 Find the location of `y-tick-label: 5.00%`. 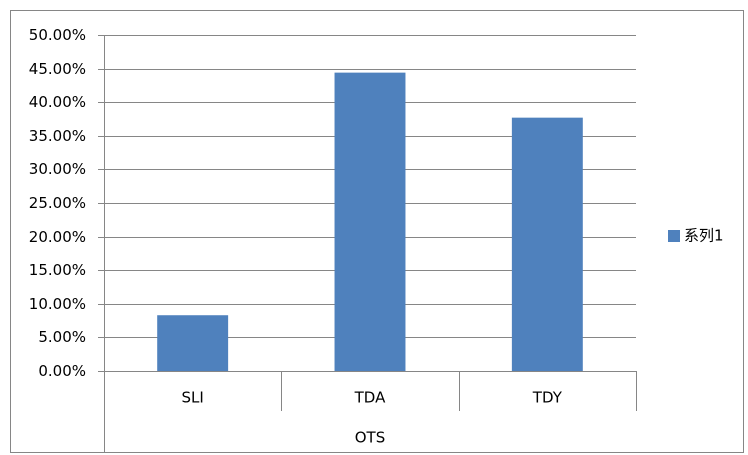

y-tick-label: 5.00% is located at coordinates (62, 337).